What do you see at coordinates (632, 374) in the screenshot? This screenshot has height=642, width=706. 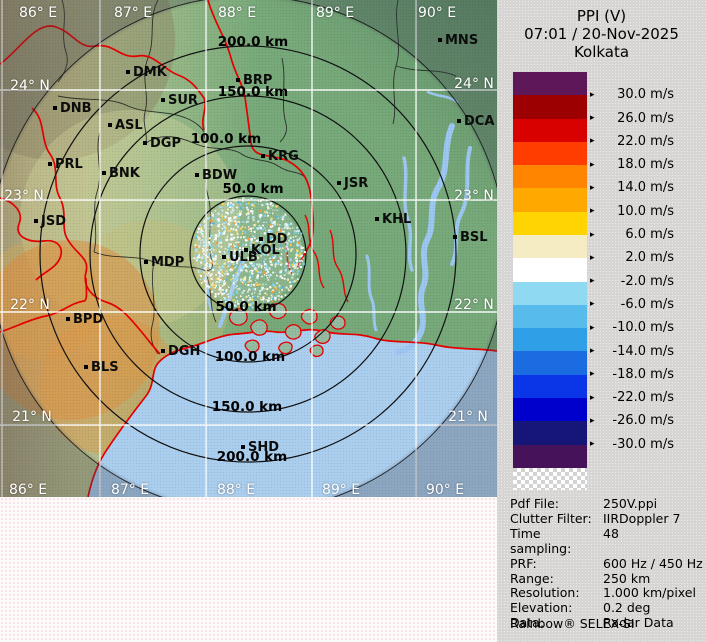 I see `legend-value-label: ▸ -18.0 m/s` at bounding box center [632, 374].